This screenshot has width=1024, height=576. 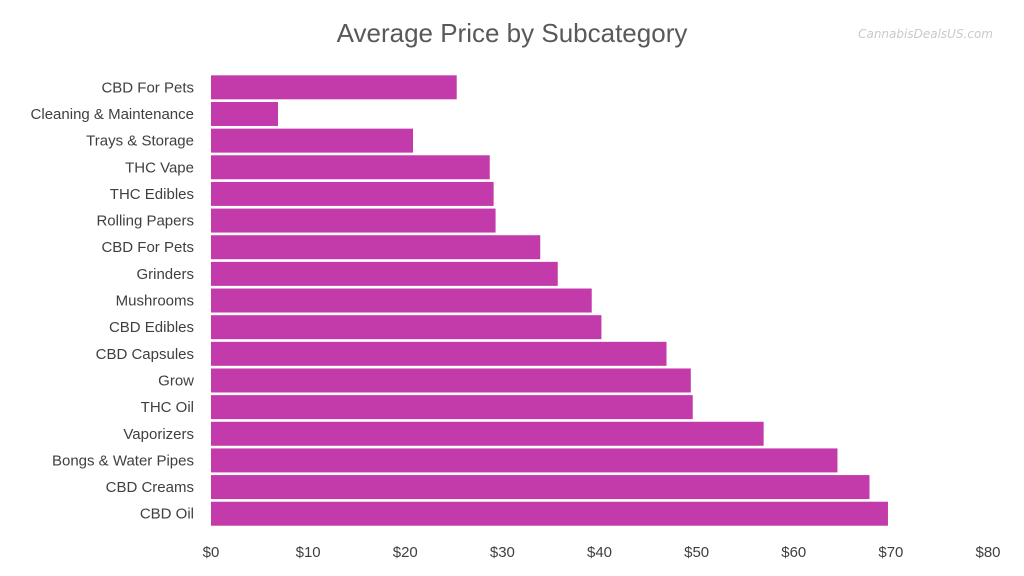 What do you see at coordinates (890, 552) in the screenshot?
I see `x-tick-label: $70` at bounding box center [890, 552].